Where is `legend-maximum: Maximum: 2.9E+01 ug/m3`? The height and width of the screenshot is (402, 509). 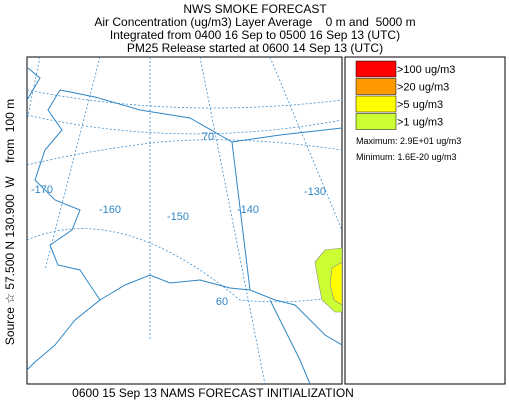
legend-maximum: Maximum: 2.9E+01 ug/m3 is located at coordinates (408, 141).